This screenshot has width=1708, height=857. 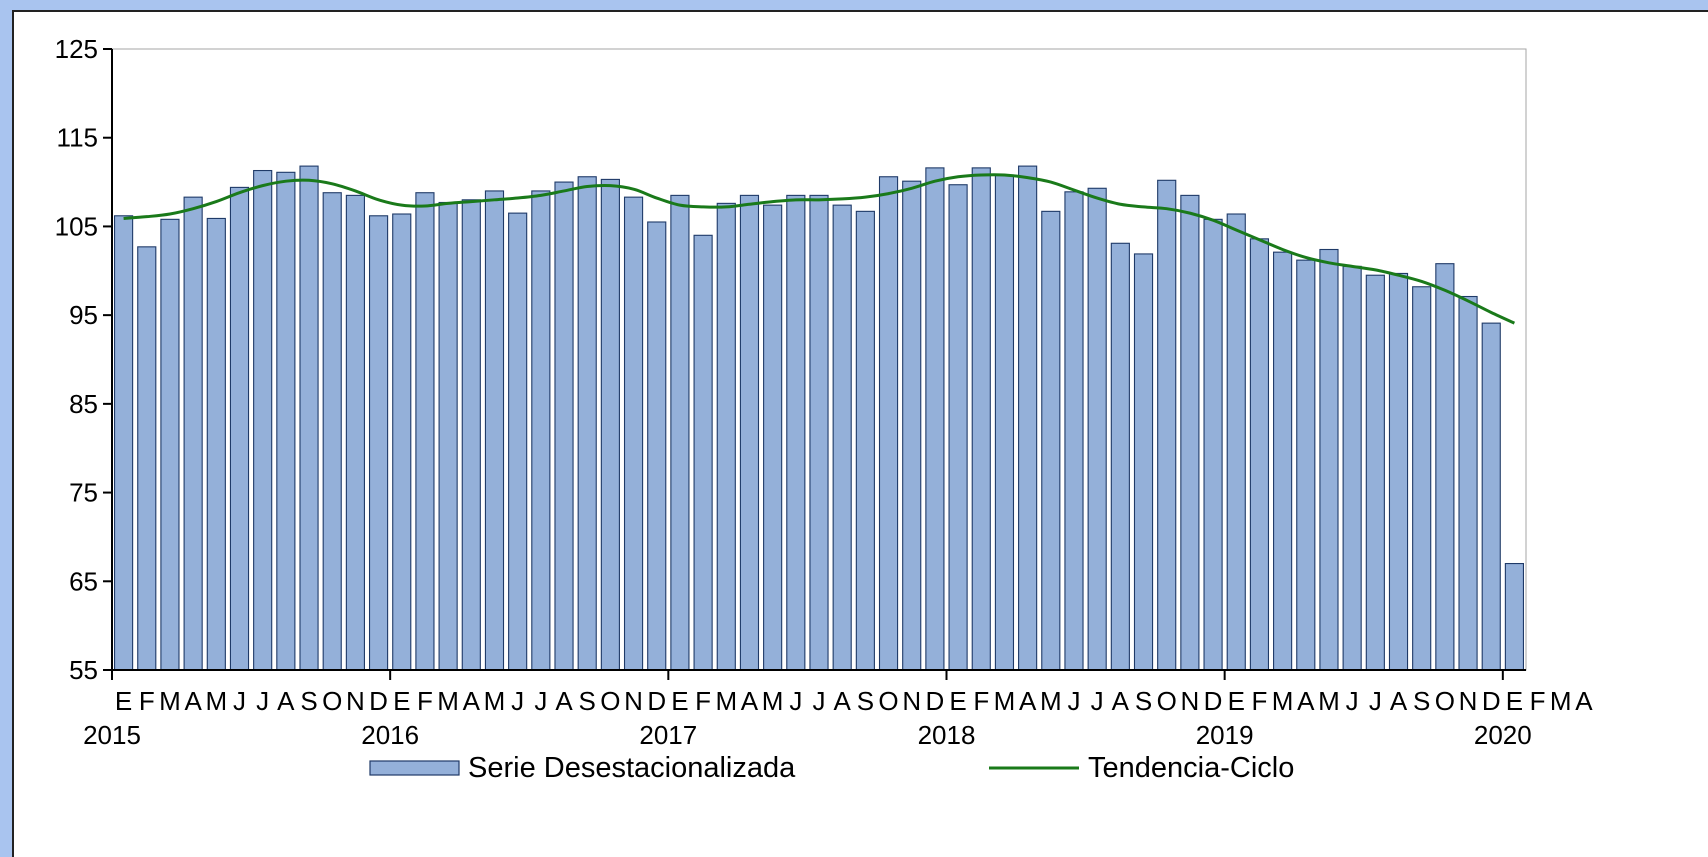 I want to click on y-tick-label: 105, so click(x=76, y=226).